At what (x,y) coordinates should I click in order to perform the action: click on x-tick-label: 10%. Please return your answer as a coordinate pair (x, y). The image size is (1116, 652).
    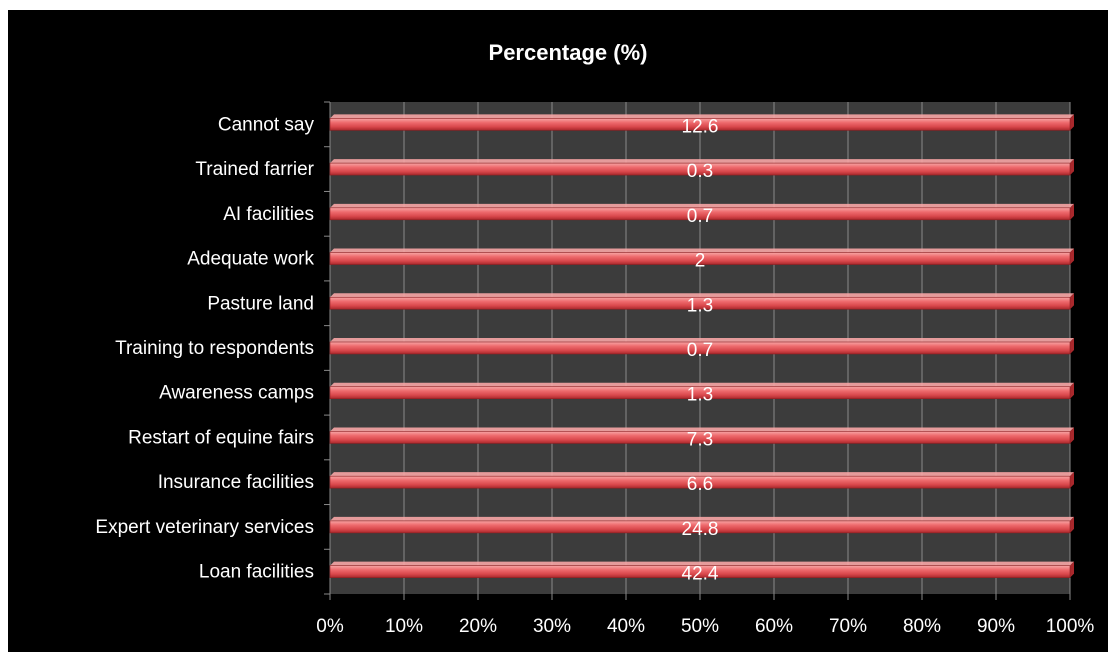
    Looking at the image, I should click on (404, 626).